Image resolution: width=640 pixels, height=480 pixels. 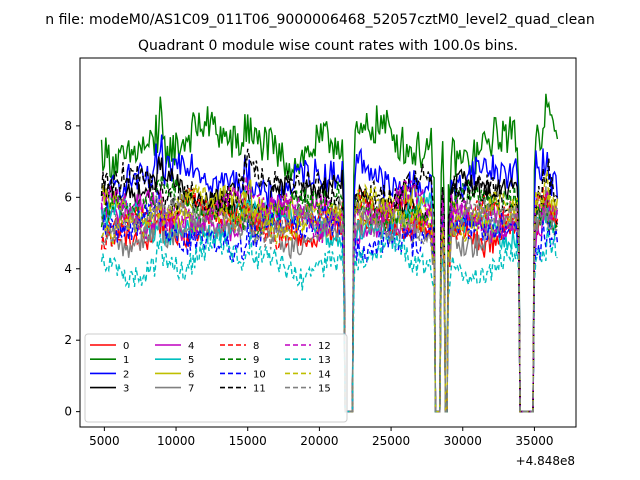 What do you see at coordinates (256, 360) in the screenshot?
I see `legend-label-9: 9` at bounding box center [256, 360].